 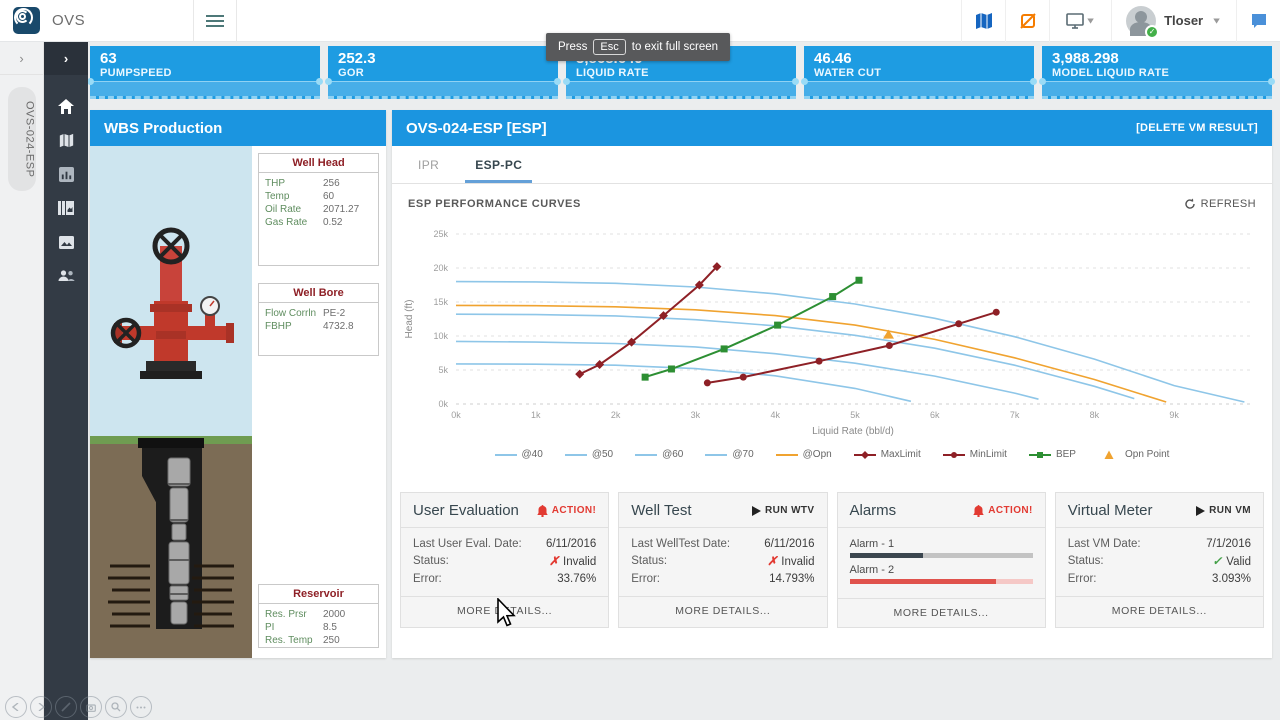 I want to click on row-label: Res. Temp, so click(x=289, y=640).